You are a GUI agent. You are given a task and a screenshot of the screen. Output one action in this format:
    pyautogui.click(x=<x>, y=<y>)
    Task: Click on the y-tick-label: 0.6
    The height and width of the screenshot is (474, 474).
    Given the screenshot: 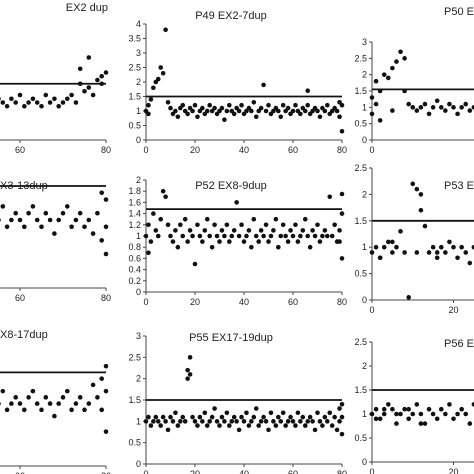 What is the action you would take?
    pyautogui.click(x=134, y=258)
    